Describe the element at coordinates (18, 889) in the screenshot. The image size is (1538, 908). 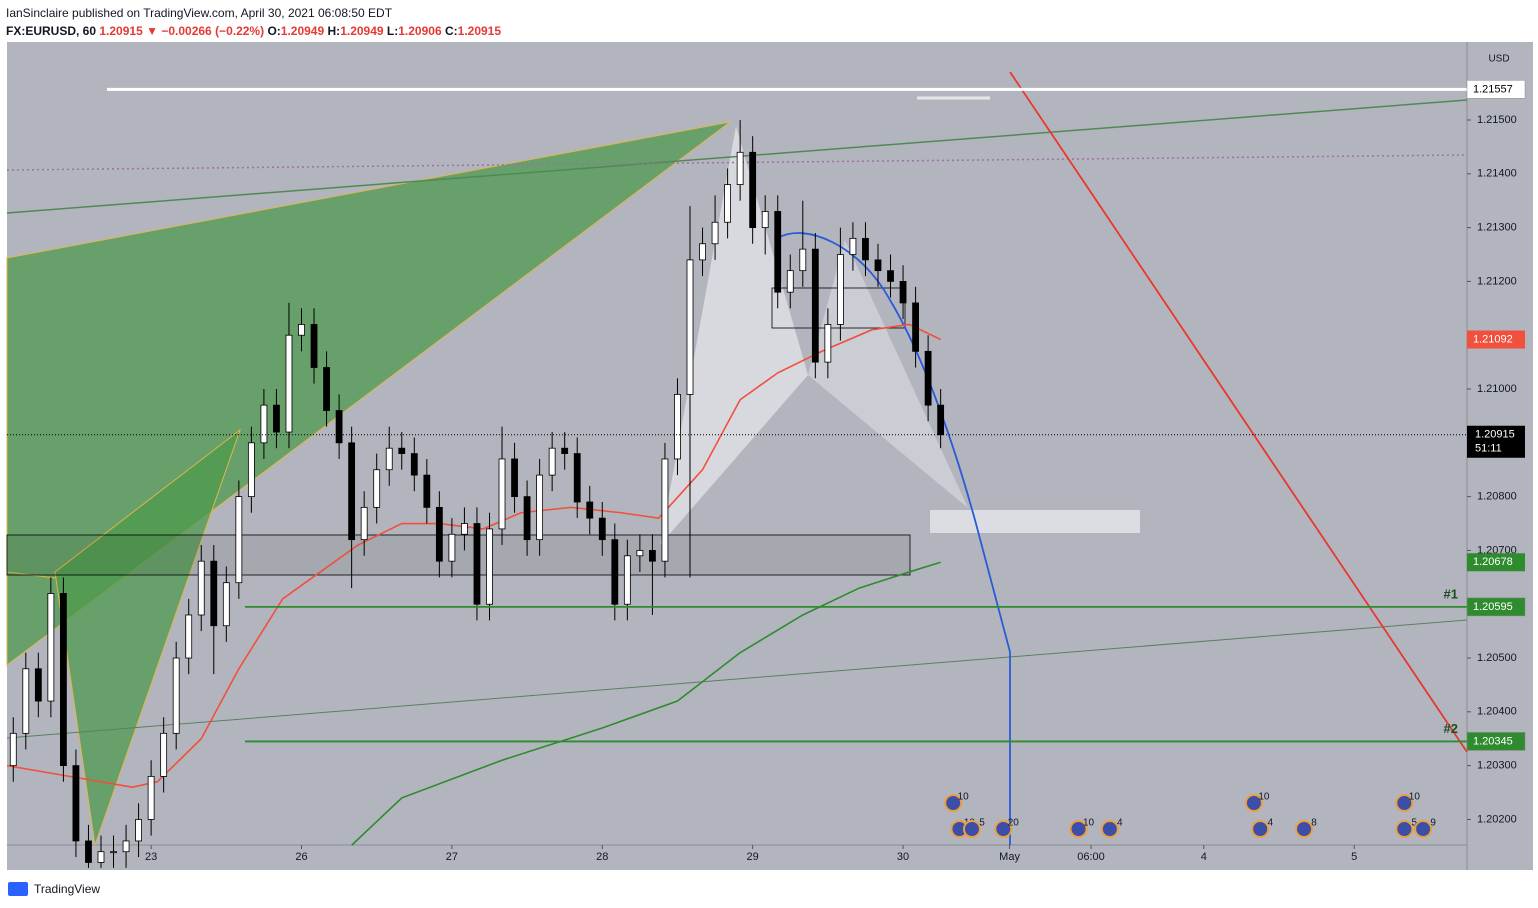
I see `logo-mark` at that location.